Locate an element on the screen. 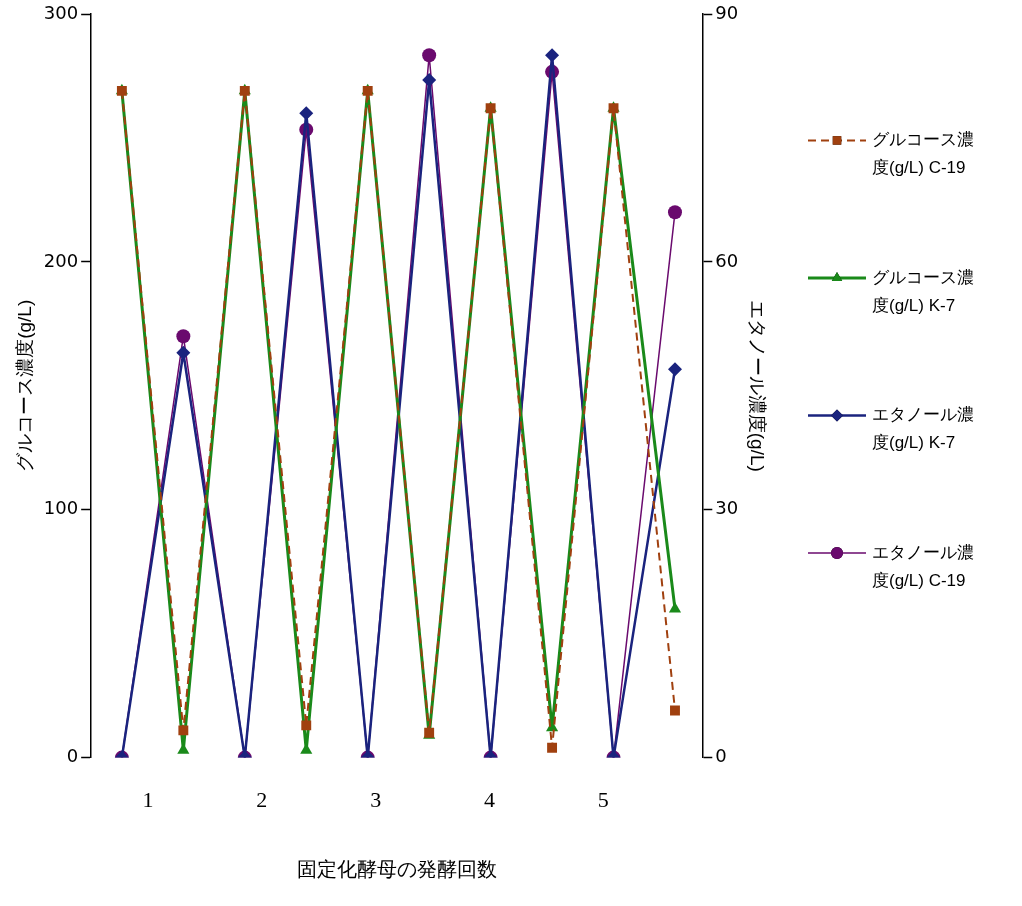  y-tick-label: 300 is located at coordinates (61, 12).